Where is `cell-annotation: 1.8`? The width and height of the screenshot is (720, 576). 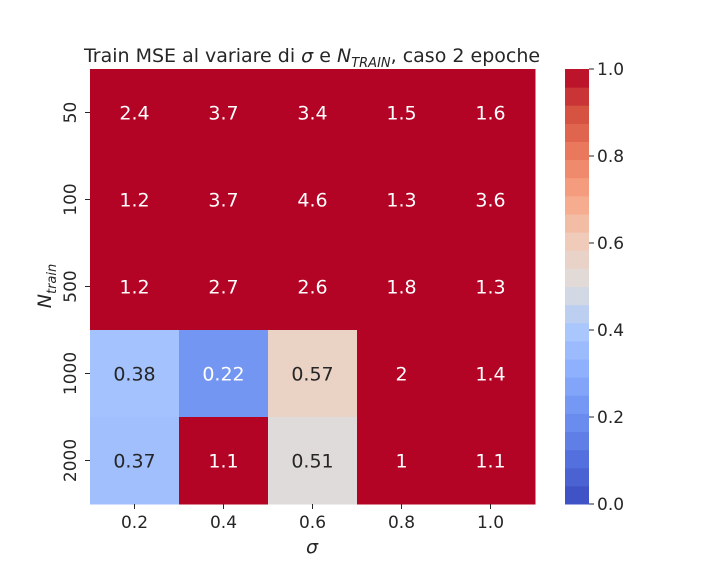 cell-annotation: 1.8 is located at coordinates (401, 288).